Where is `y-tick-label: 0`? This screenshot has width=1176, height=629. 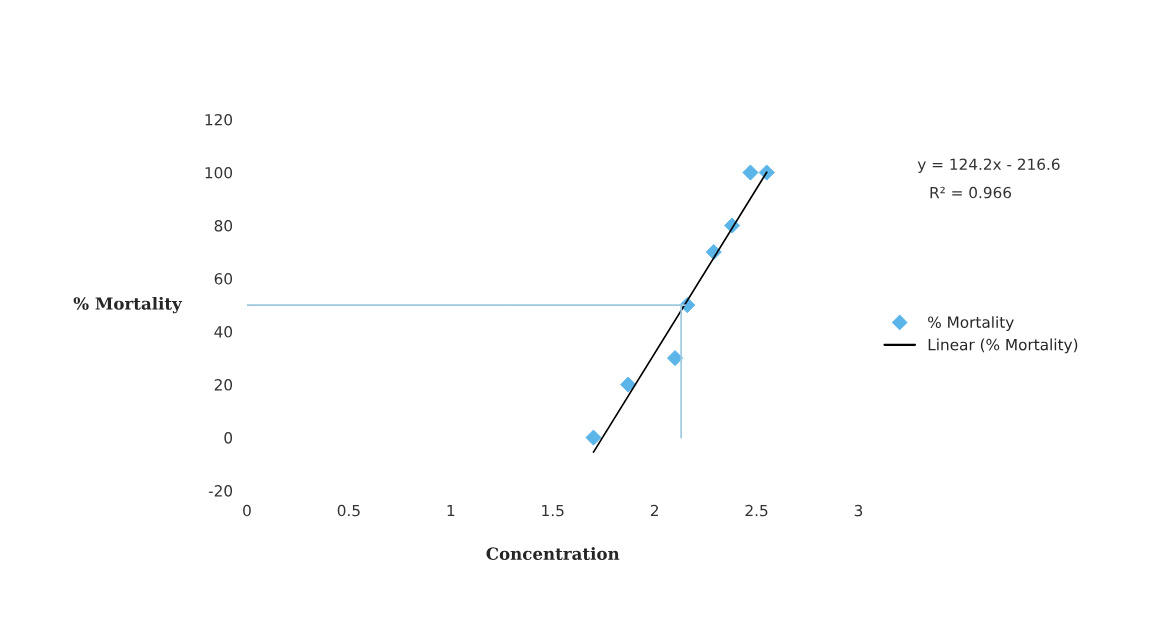 y-tick-label: 0 is located at coordinates (228, 438).